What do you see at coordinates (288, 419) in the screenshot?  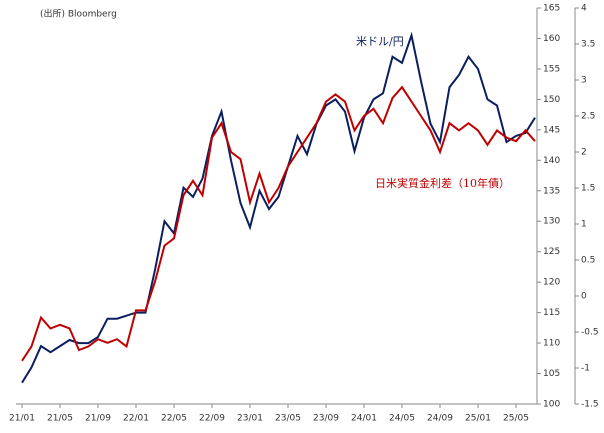 I see `x-tick-label: 23/05` at bounding box center [288, 419].